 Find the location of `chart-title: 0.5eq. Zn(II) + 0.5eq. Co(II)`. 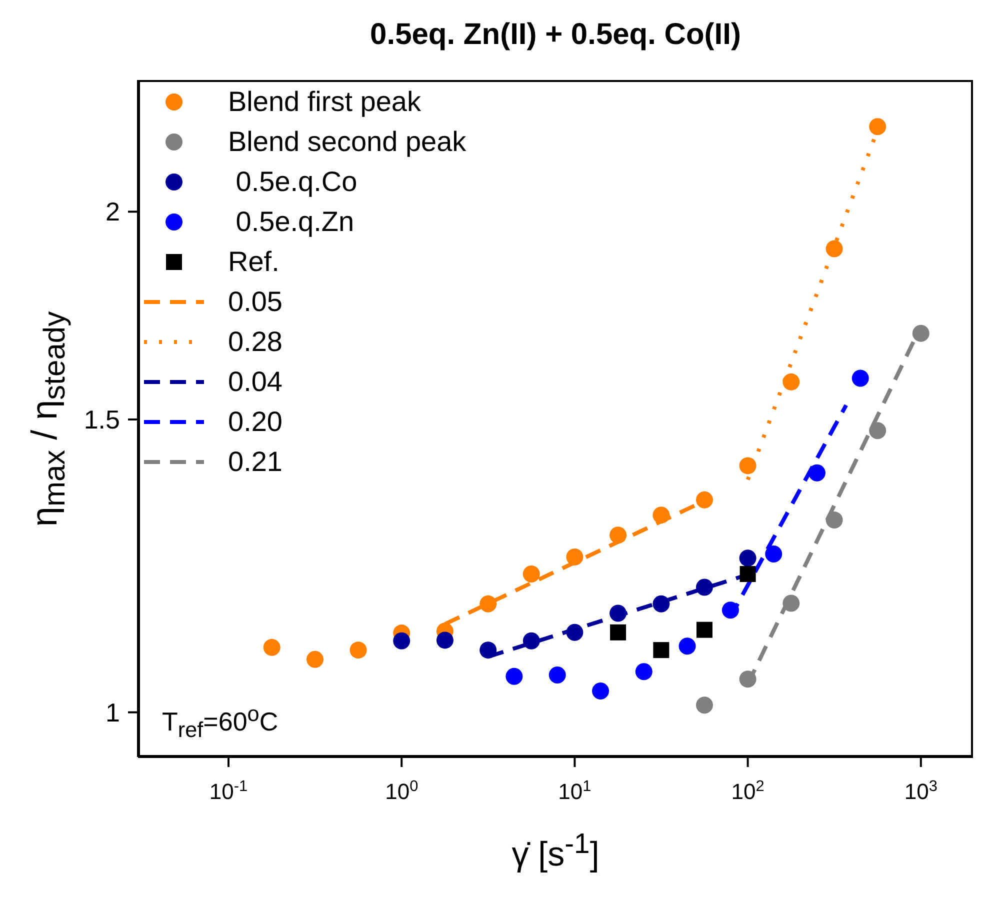

chart-title: 0.5eq. Zn(II) + 0.5eq. Co(II) is located at coordinates (555, 35).